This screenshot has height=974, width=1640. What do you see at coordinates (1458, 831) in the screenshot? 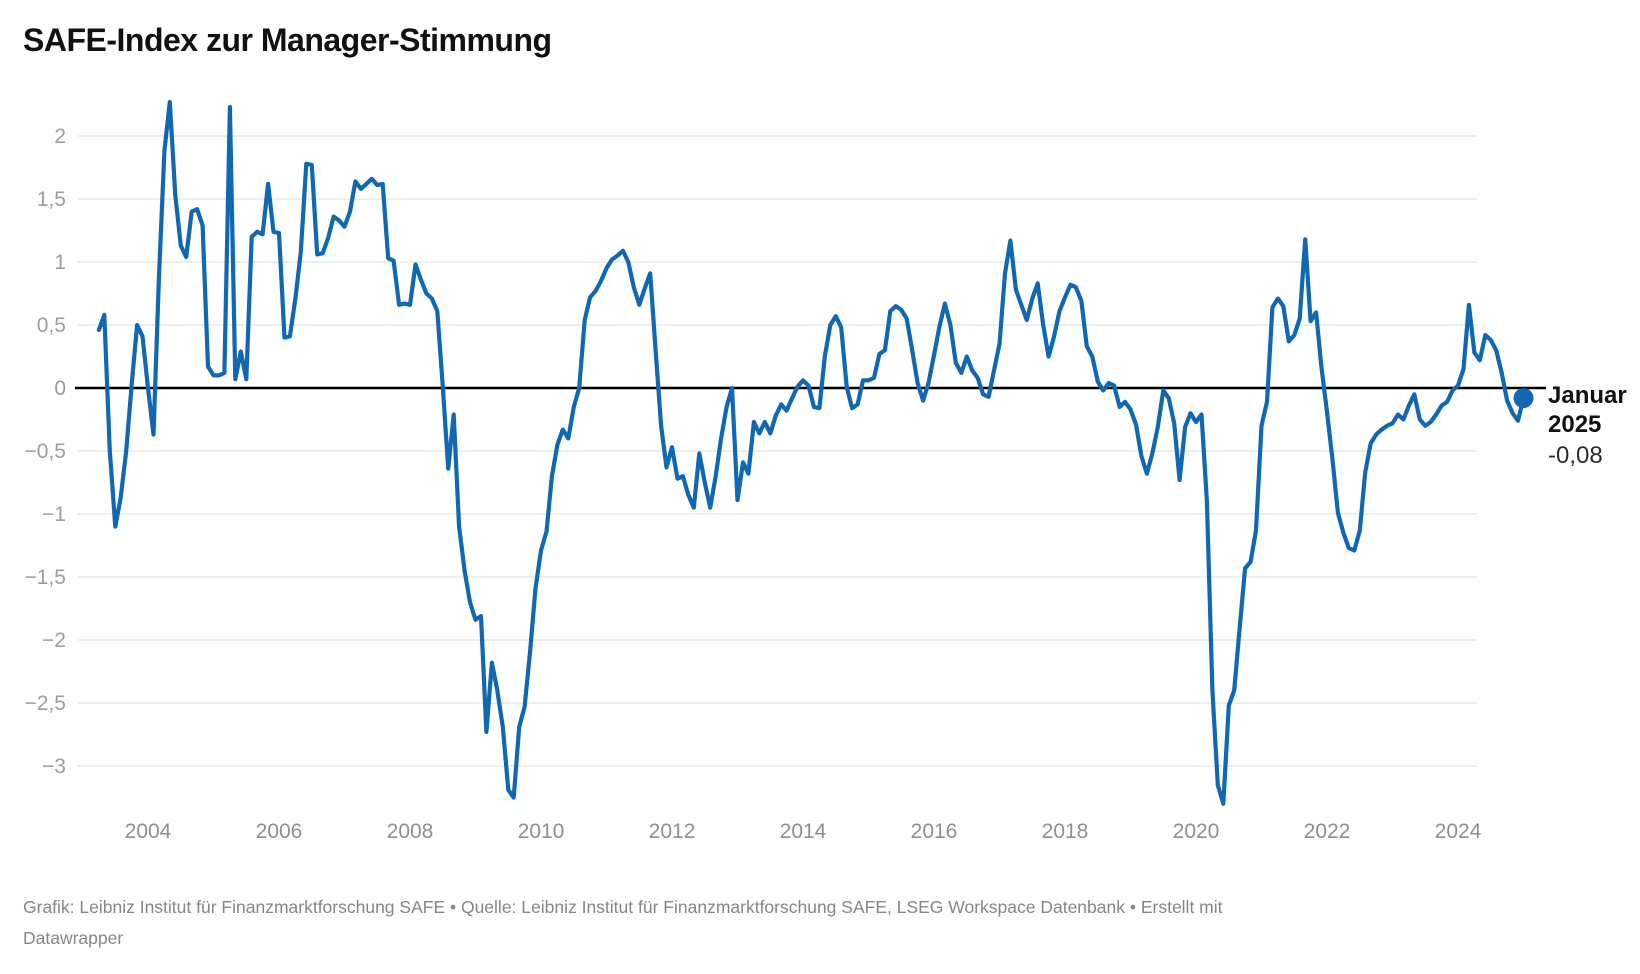
I see `x-tick-label: 2024` at bounding box center [1458, 831].